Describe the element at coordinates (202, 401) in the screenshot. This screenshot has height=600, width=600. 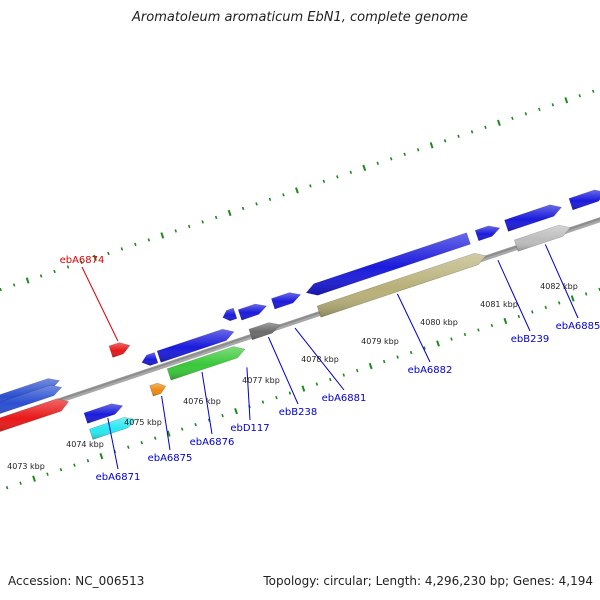
I see `scale-label: 4076 kbp` at that location.